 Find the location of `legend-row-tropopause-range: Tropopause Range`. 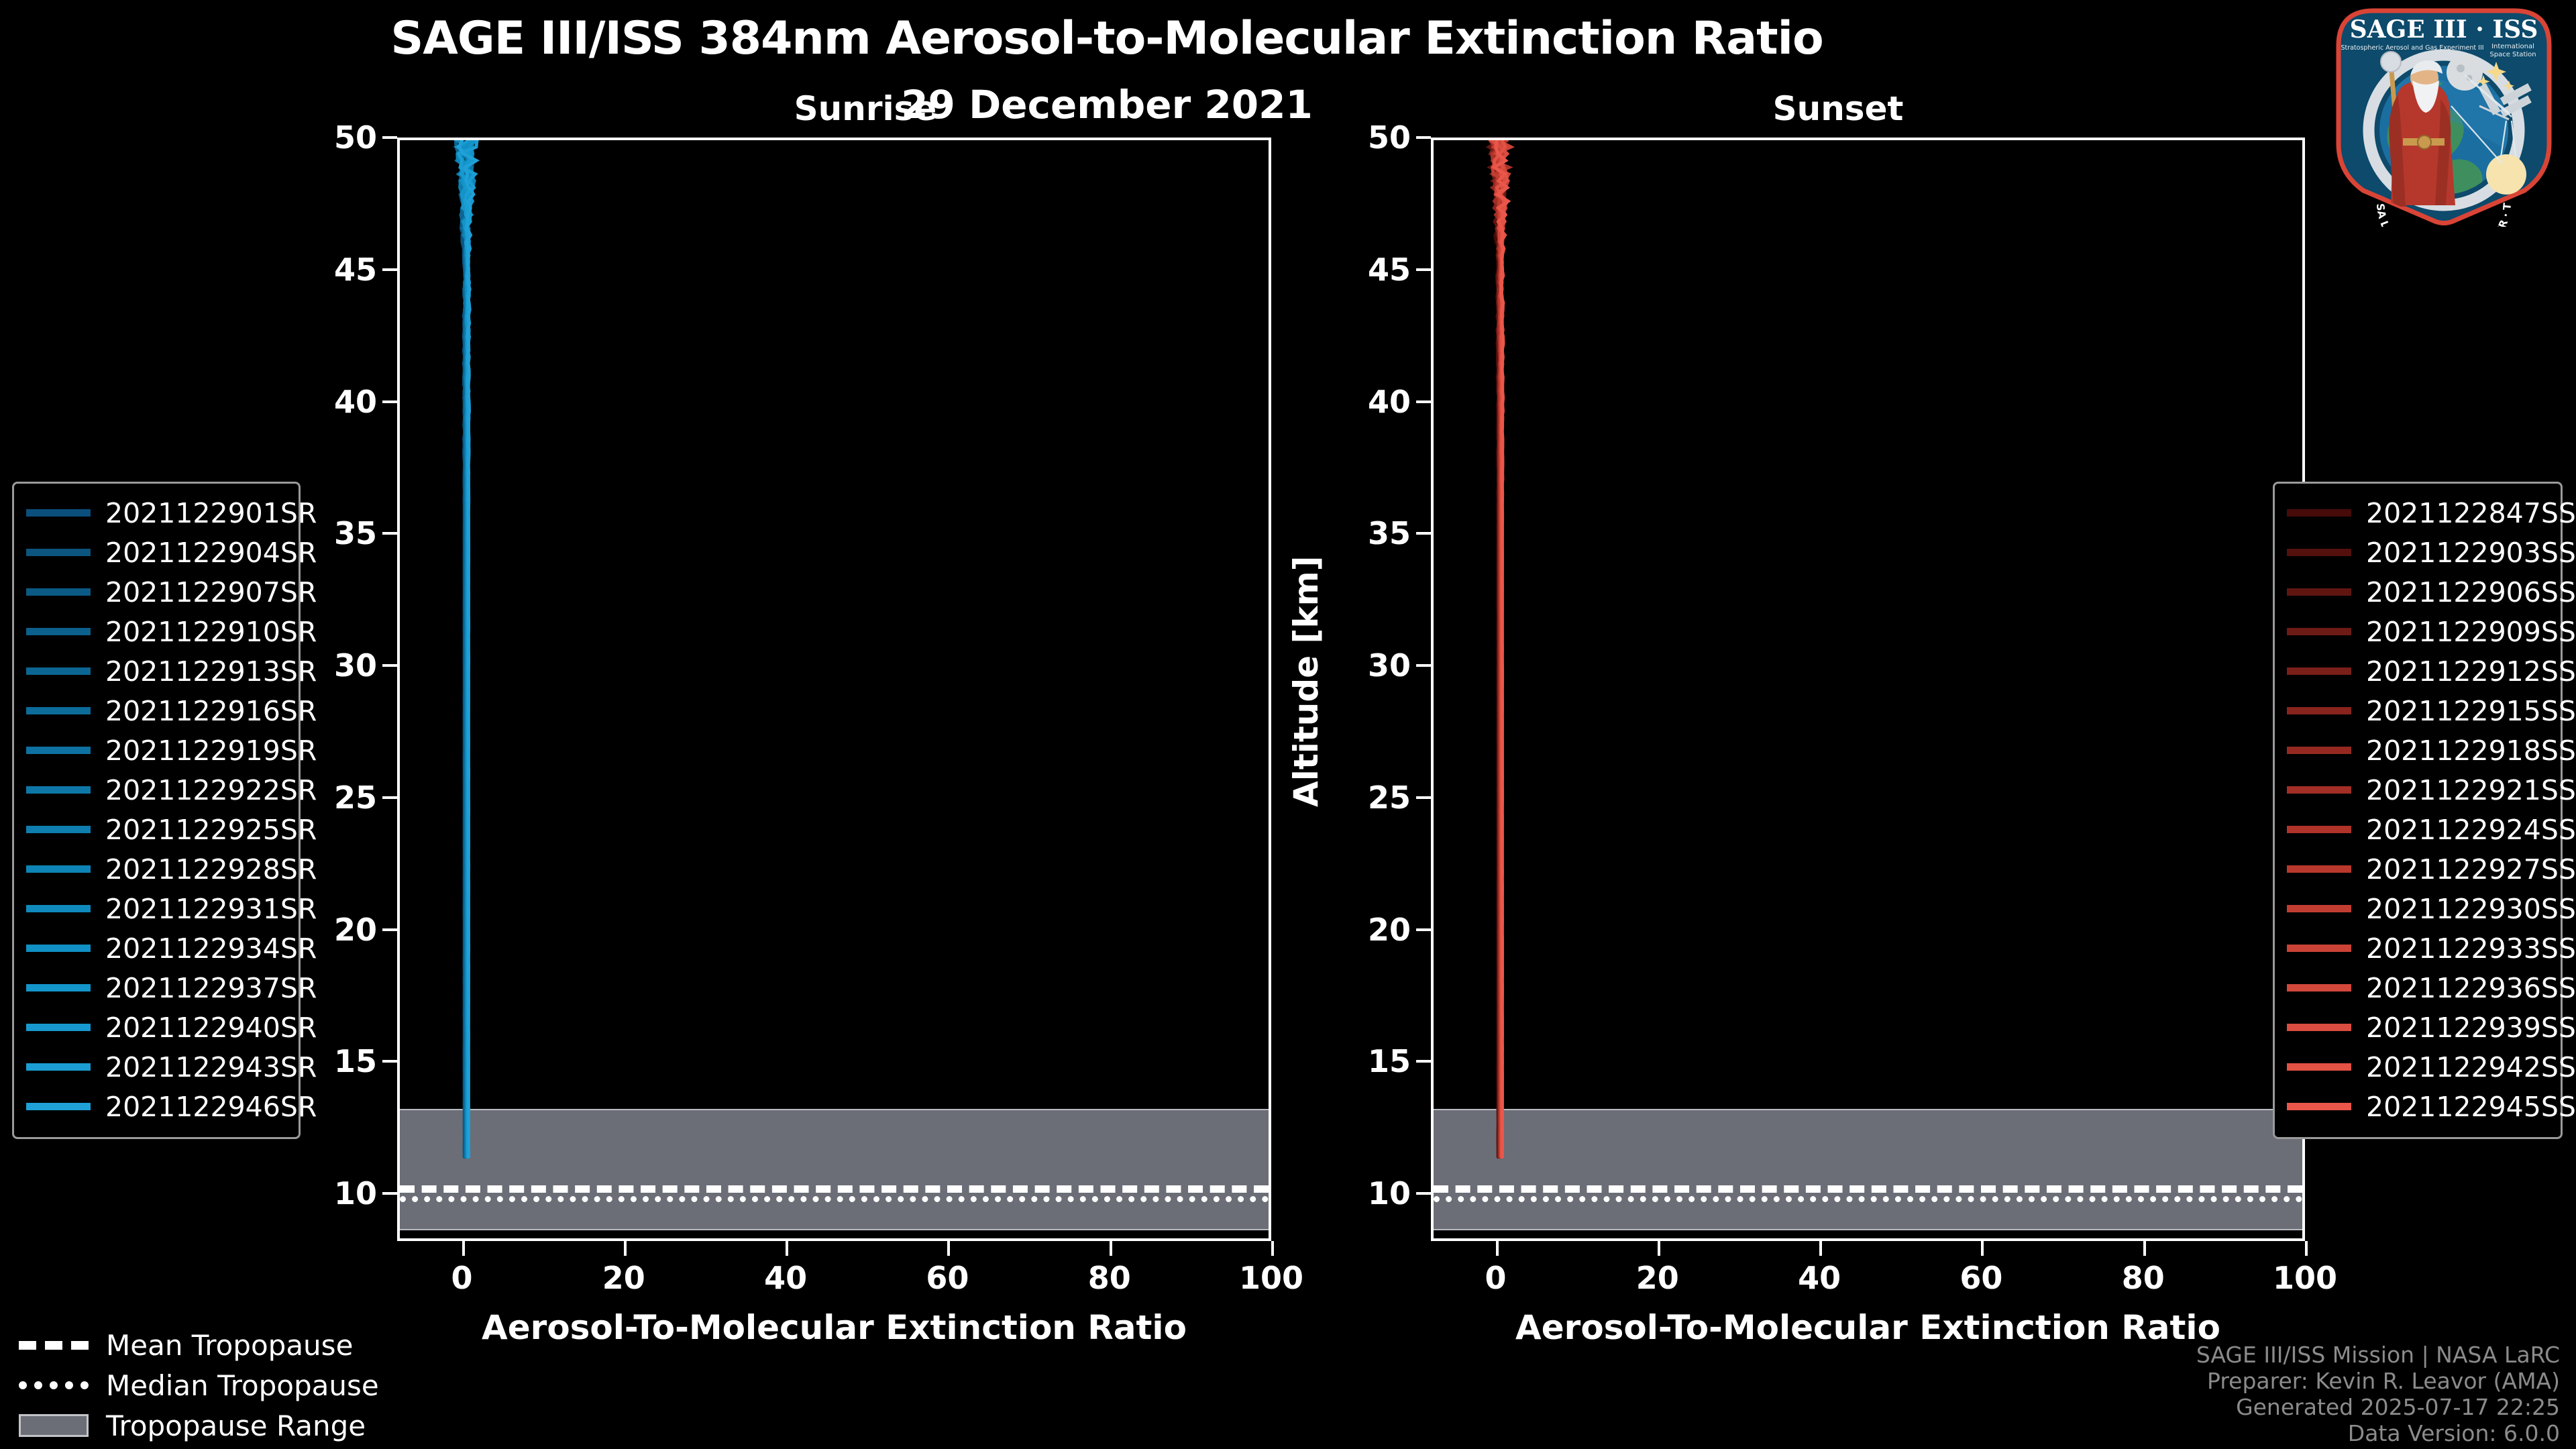

legend-row-tropopause-range: Tropopause Range is located at coordinates (225, 1425).